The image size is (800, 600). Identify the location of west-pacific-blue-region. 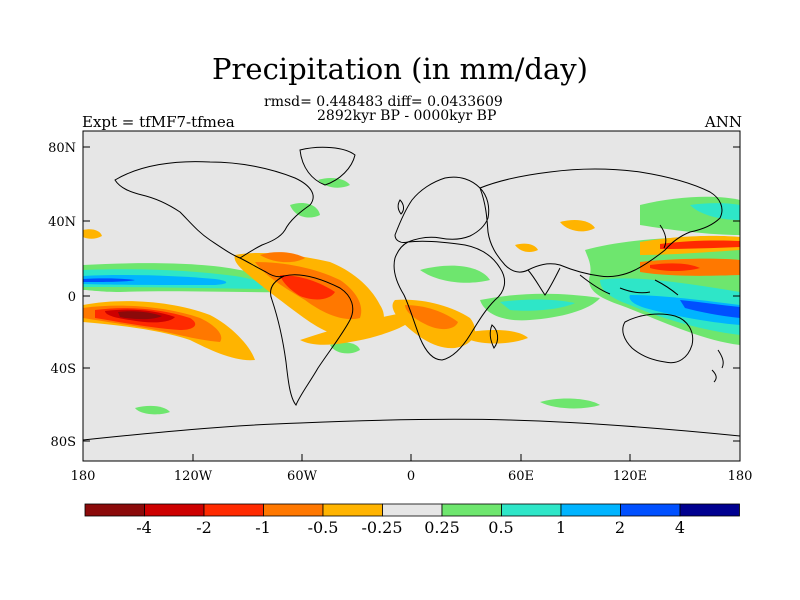
(684, 310).